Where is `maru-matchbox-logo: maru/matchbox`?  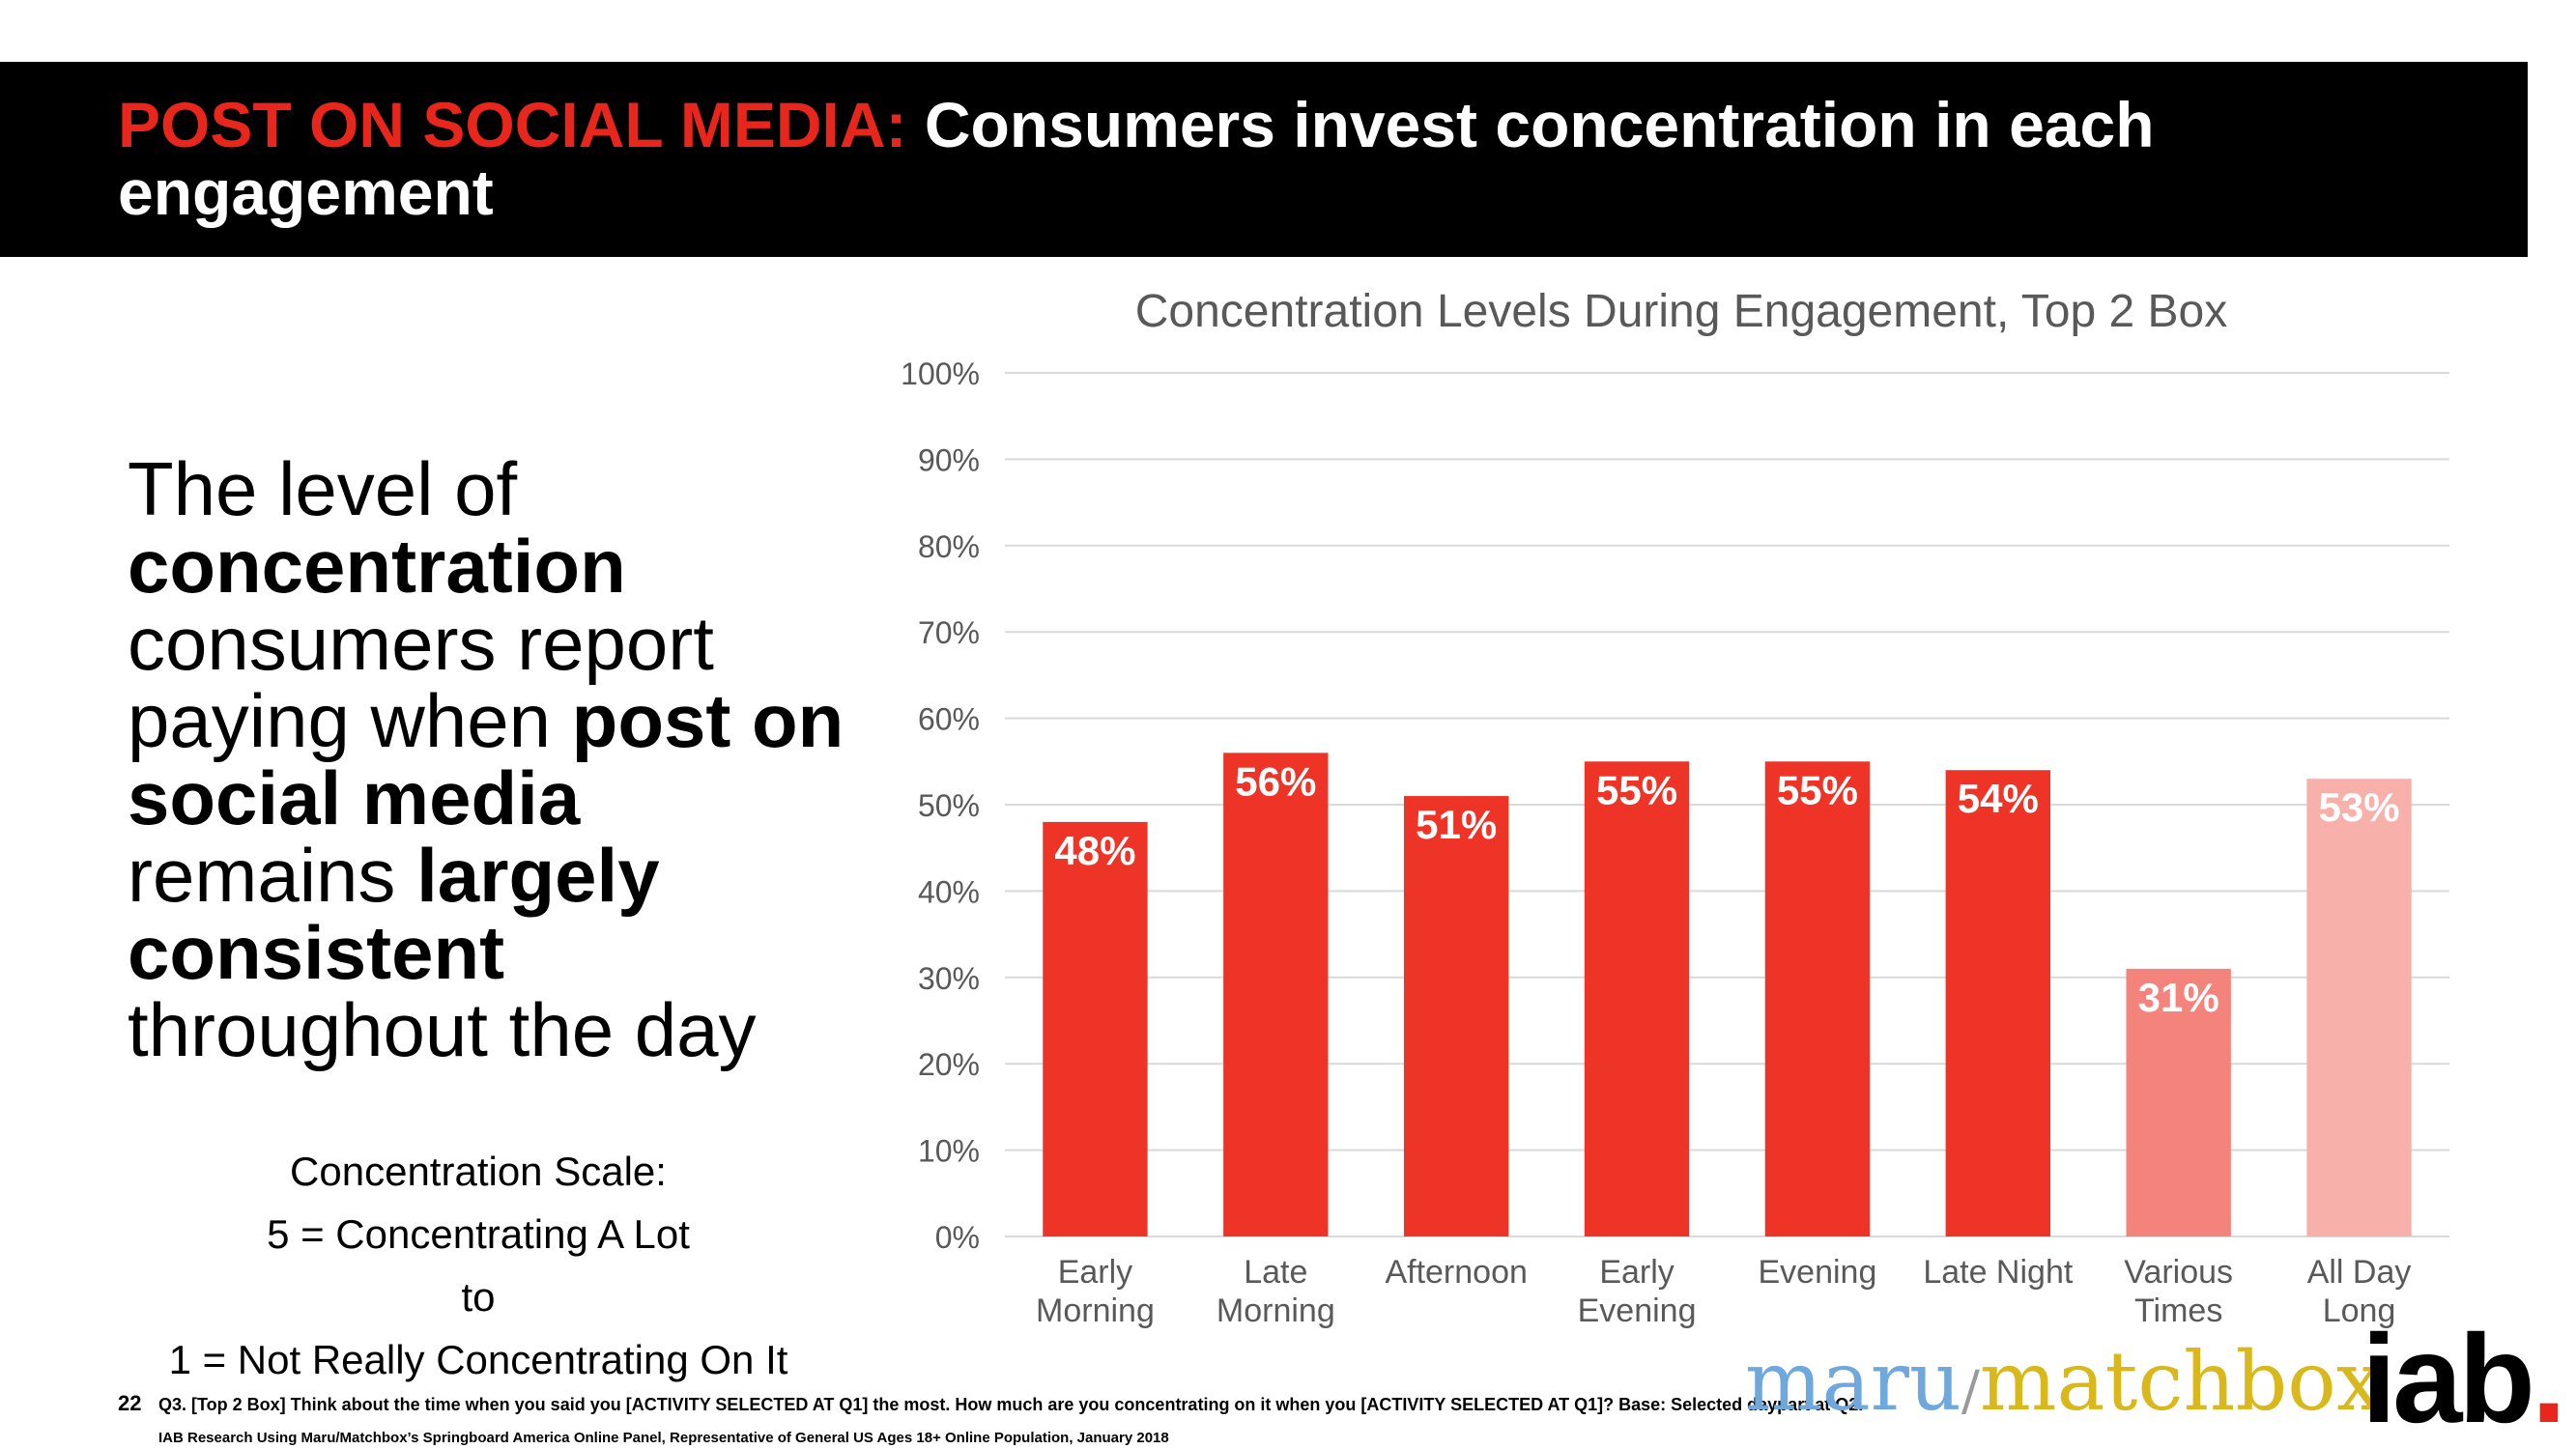 maru-matchbox-logo: maru/matchbox is located at coordinates (2064, 1386).